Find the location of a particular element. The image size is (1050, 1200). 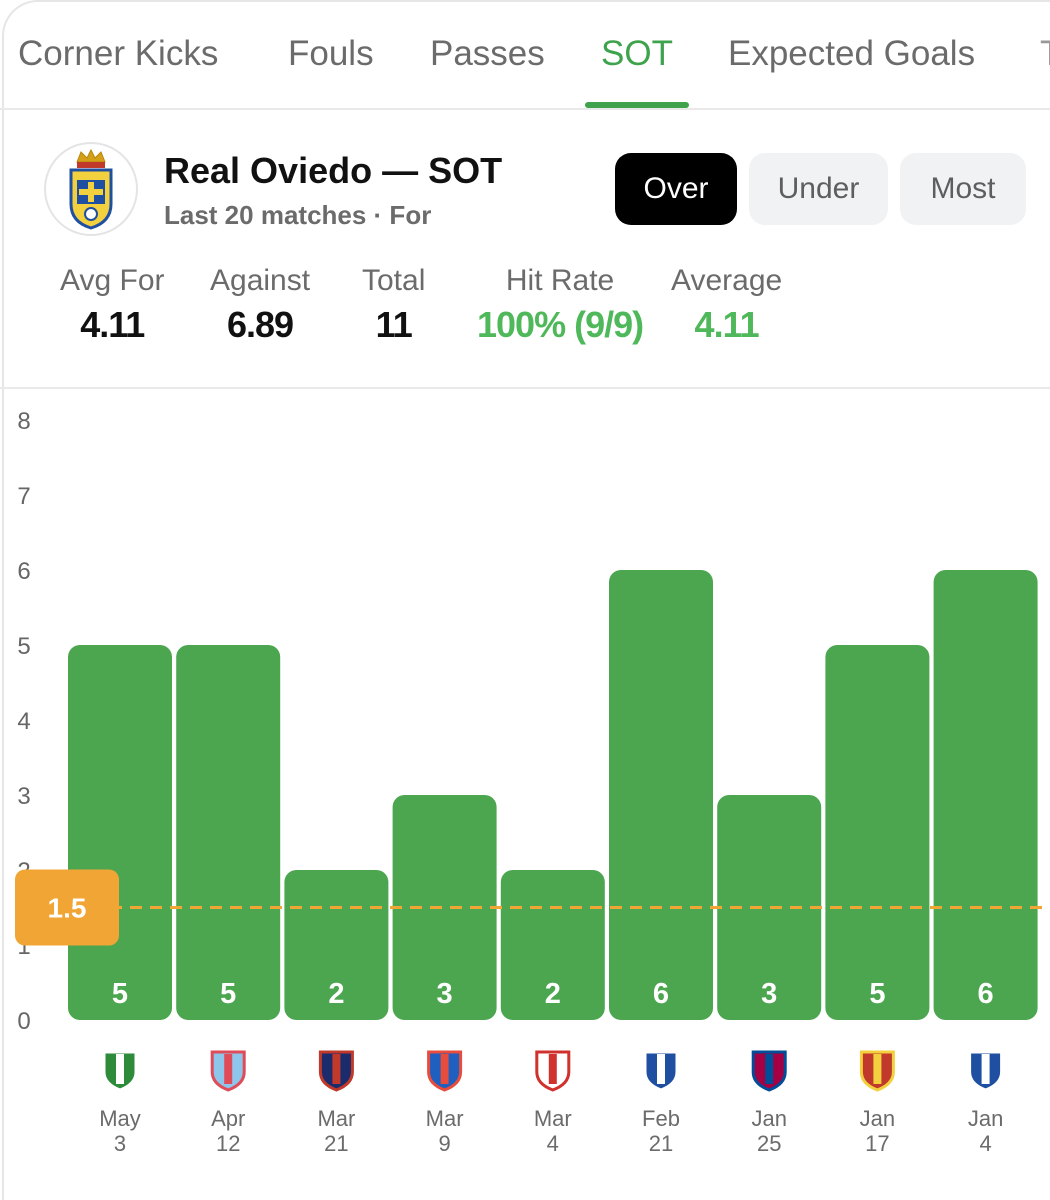

real-sociedad-crest-icon is located at coordinates (661, 1071).